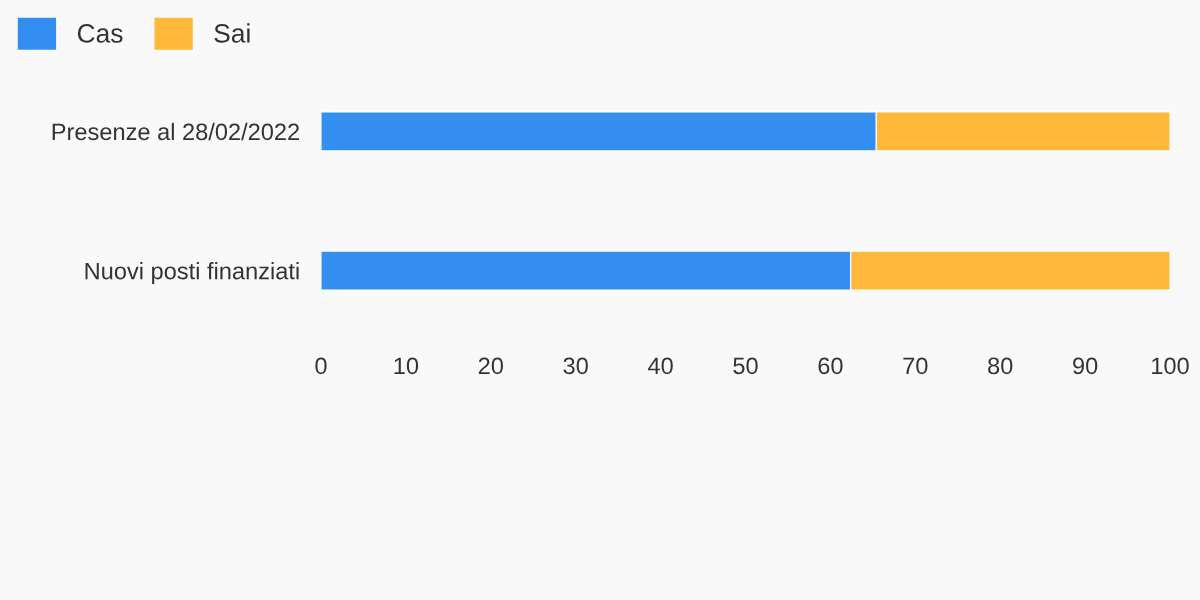  Describe the element at coordinates (660, 366) in the screenshot. I see `x-tick-label: 40` at that location.